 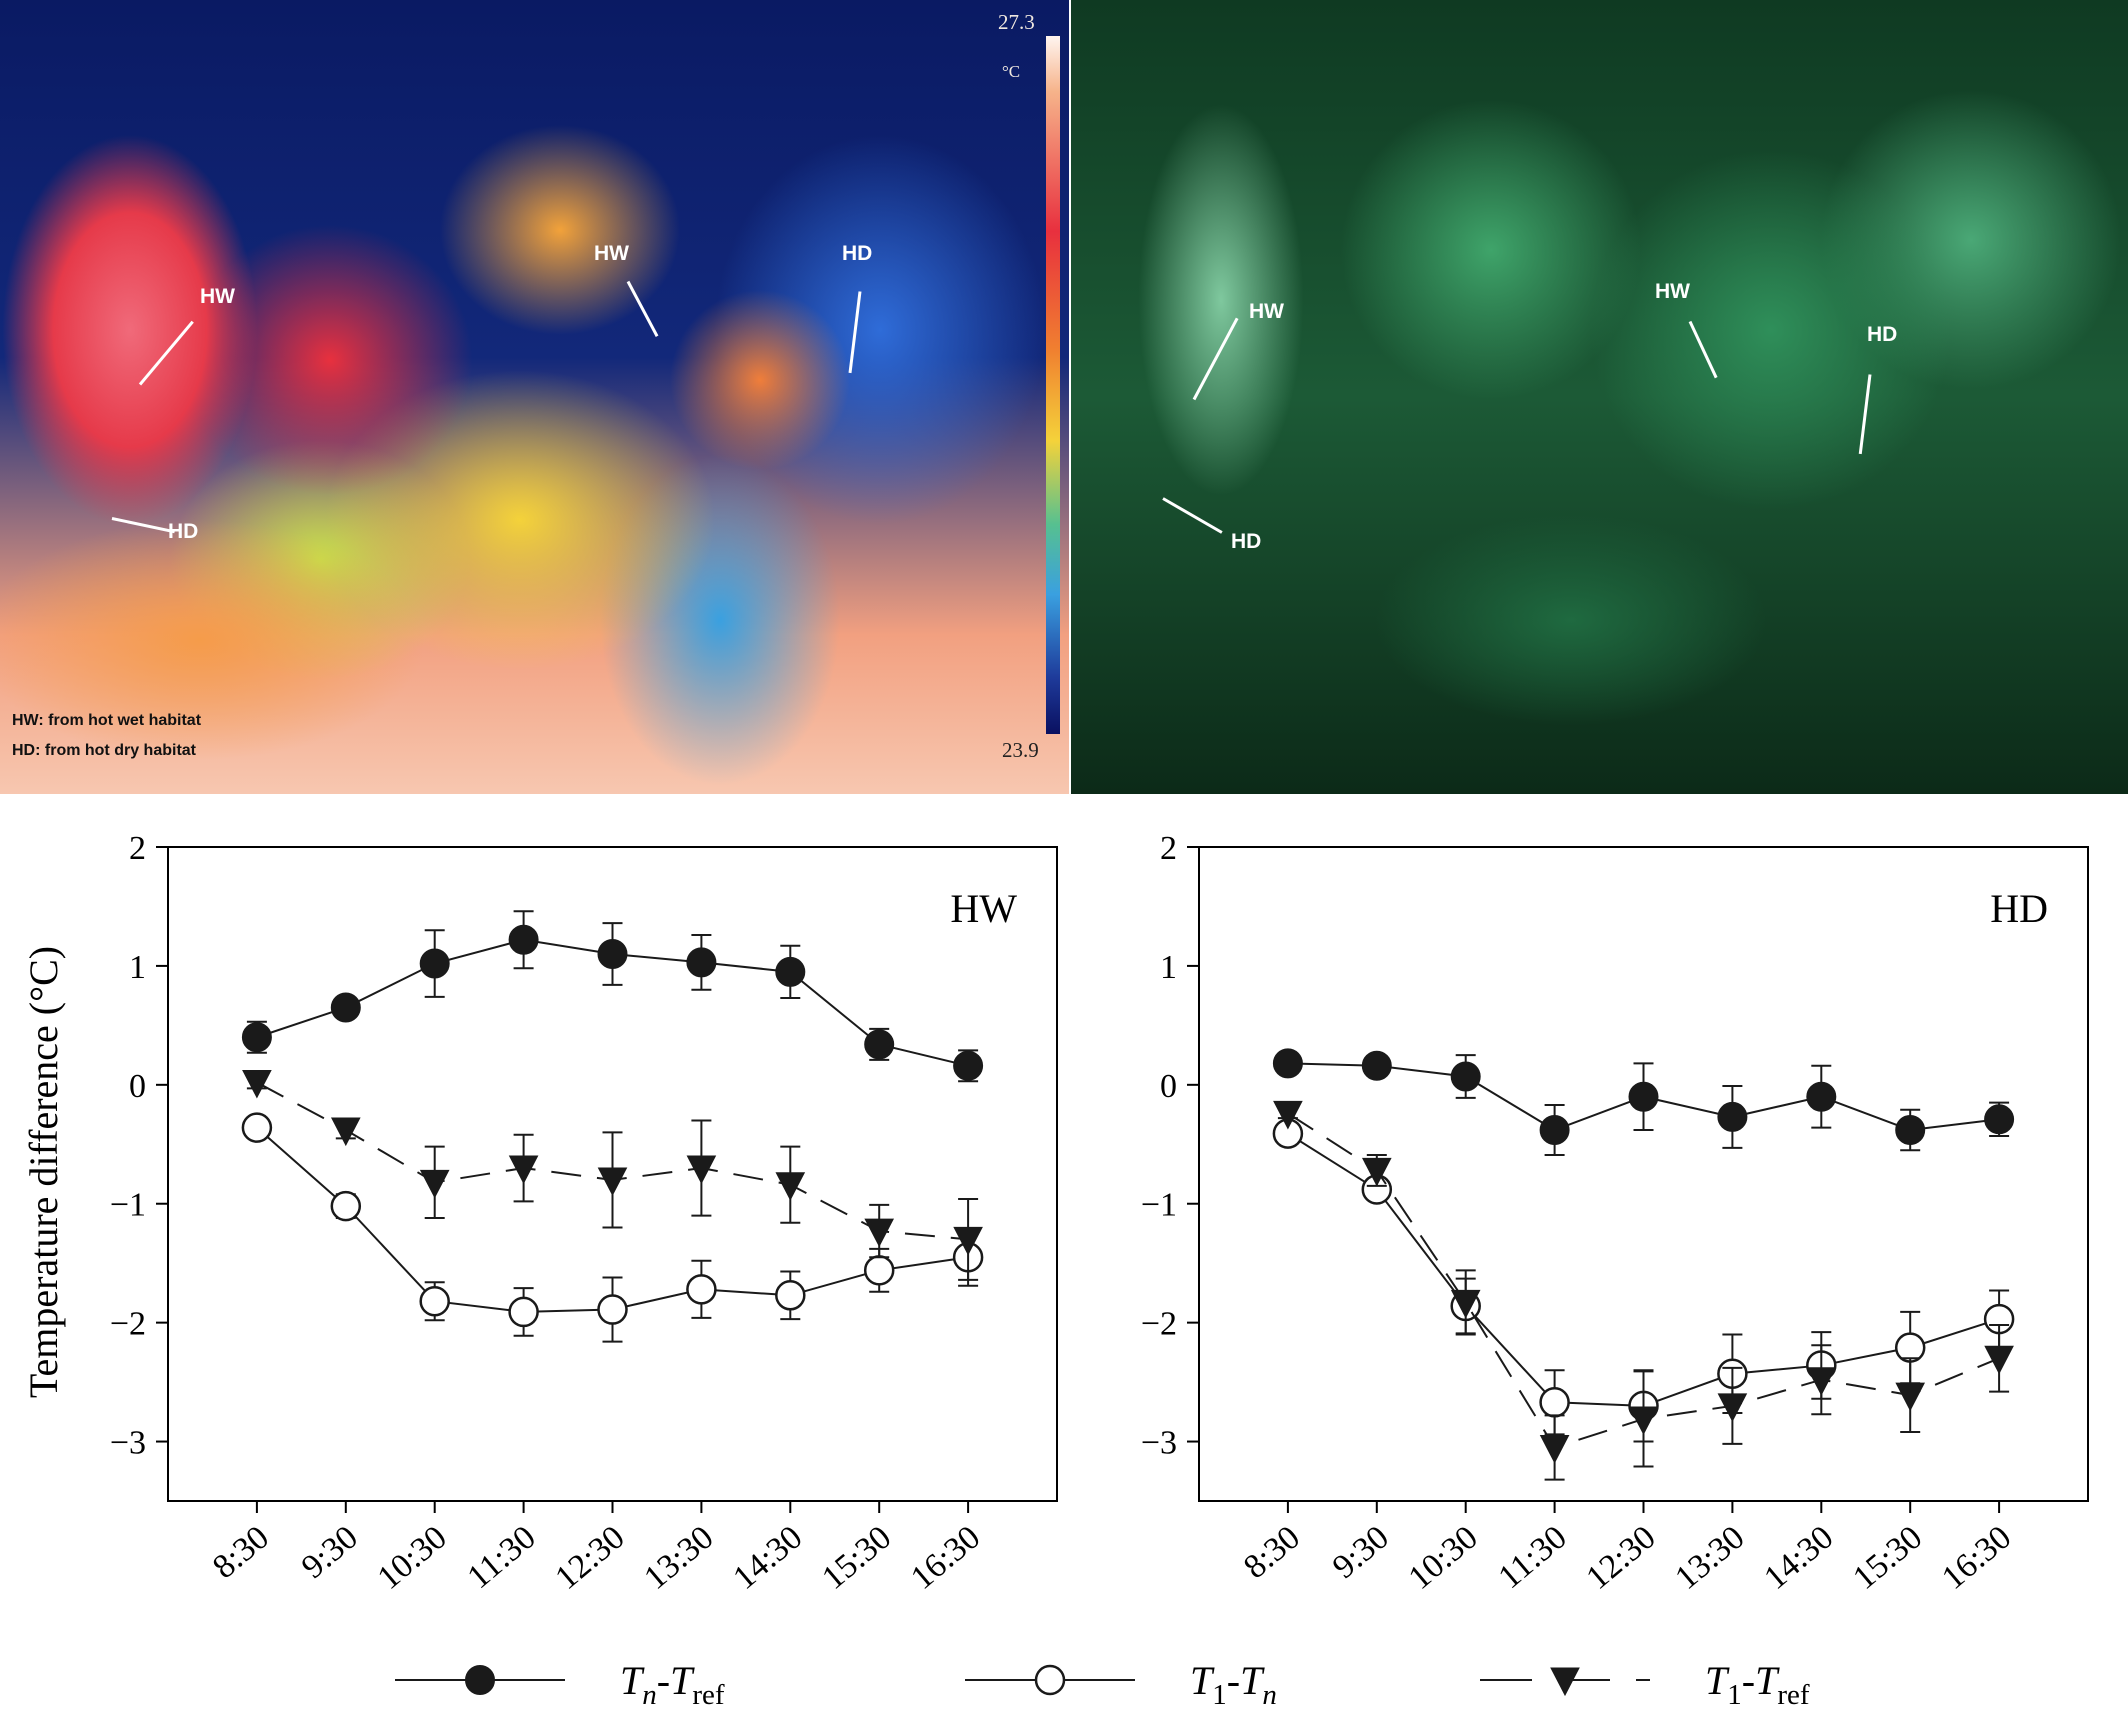 I want to click on thermal-label-hd-1: HD, so click(x=183, y=531).